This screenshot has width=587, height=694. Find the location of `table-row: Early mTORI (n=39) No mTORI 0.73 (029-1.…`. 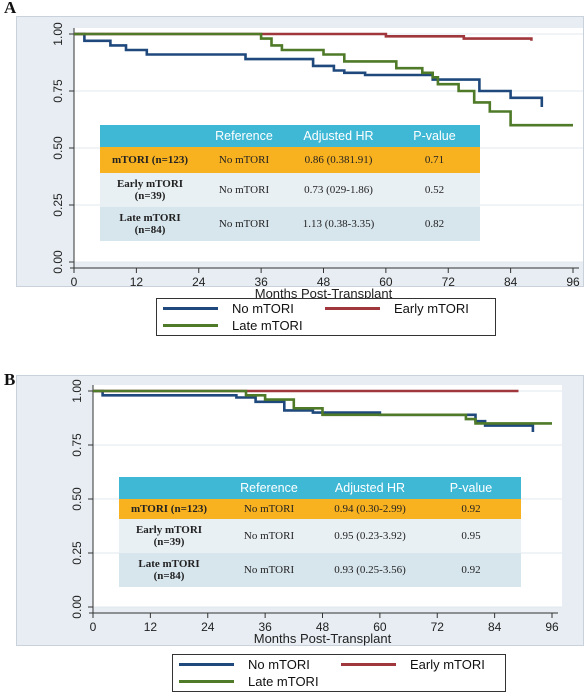

table-row: Early mTORI (n=39) No mTORI 0.73 (029-1.… is located at coordinates (290, 190).